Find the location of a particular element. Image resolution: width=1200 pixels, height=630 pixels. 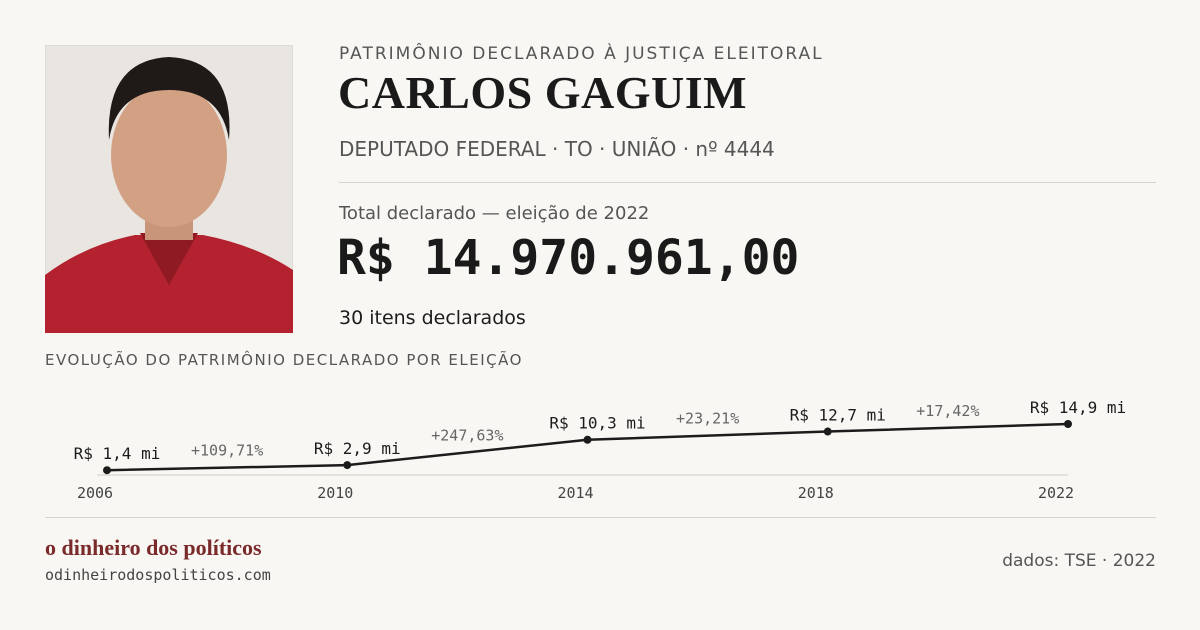

total-amount: R$ 14.970.961,00 is located at coordinates (568, 258).